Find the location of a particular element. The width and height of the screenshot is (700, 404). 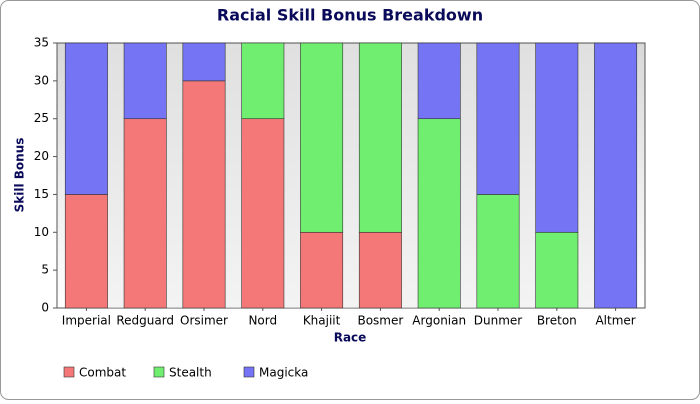

legend-label: Combat is located at coordinates (102, 373).